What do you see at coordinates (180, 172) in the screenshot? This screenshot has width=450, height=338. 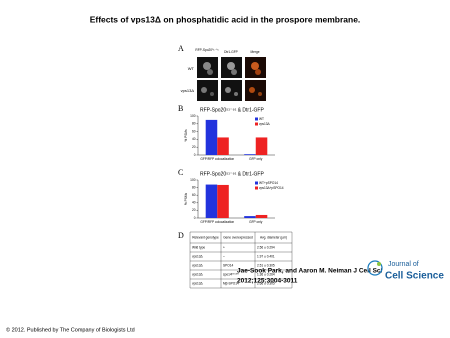 I see `panel-label: C` at bounding box center [180, 172].